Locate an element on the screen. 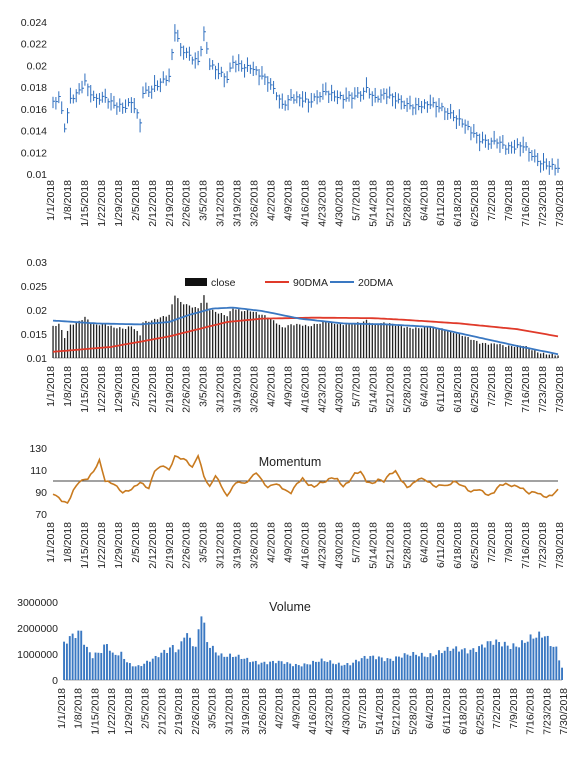 This screenshot has height=764, width=585. x-tick-label: 5/28/2018 is located at coordinates (413, 711).